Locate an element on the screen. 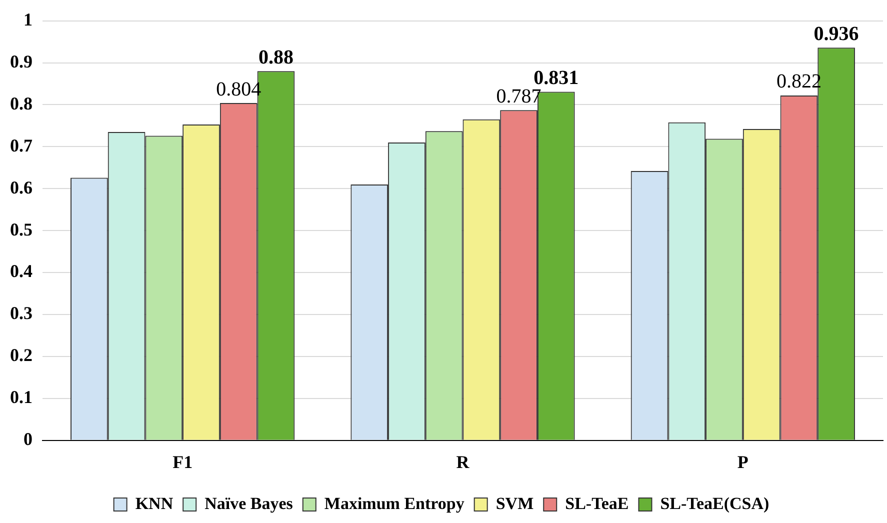 The height and width of the screenshot is (523, 887). x-tick-label: P is located at coordinates (742, 462).